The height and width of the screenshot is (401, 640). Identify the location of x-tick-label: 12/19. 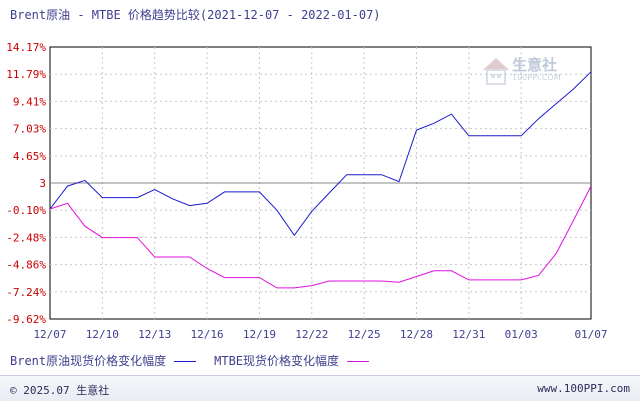
(259, 334).